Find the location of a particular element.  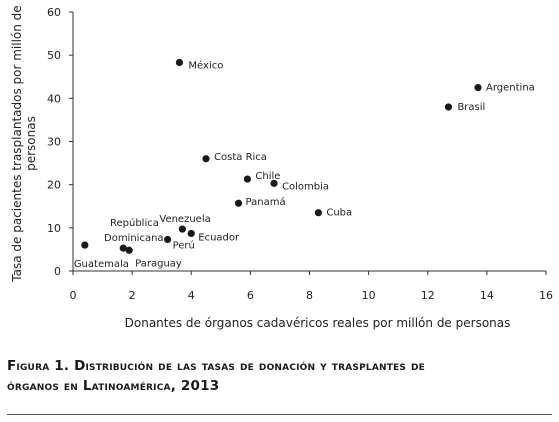

point-label: México is located at coordinates (205, 66).